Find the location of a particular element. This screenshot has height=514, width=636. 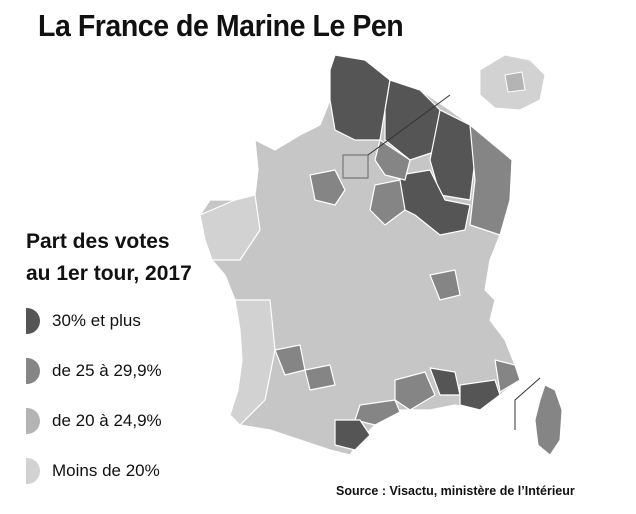

region-aisne-dark is located at coordinates (412, 120).